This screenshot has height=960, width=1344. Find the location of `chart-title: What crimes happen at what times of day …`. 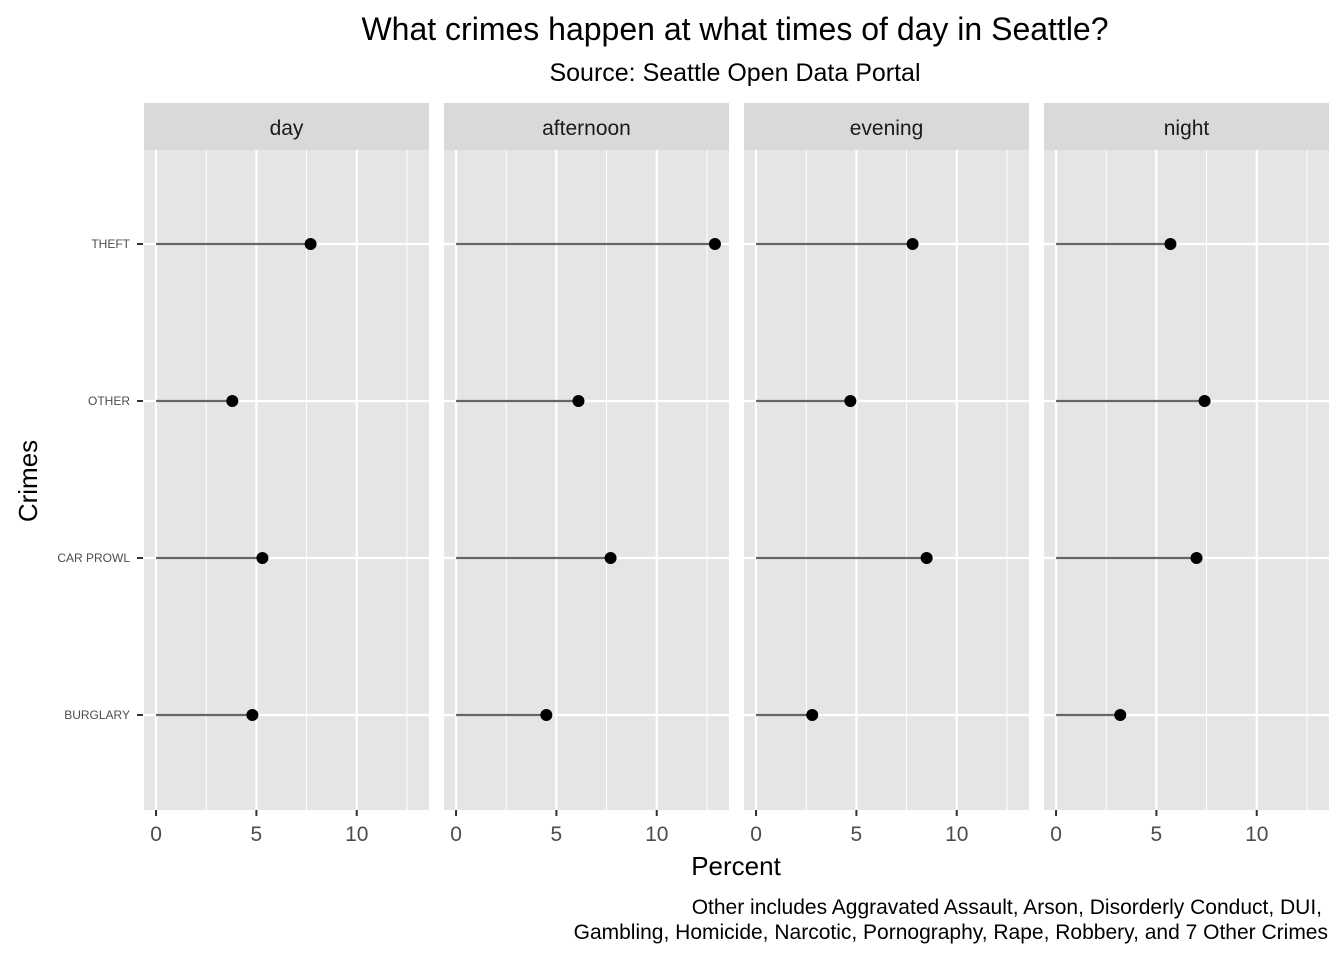

chart-title: What crimes happen at what times of day … is located at coordinates (734, 29).